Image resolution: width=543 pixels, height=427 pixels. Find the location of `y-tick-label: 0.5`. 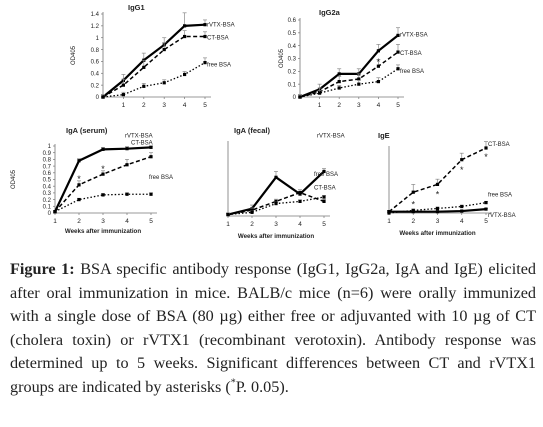

y-tick-label: 0.5 is located at coordinates (47, 181).